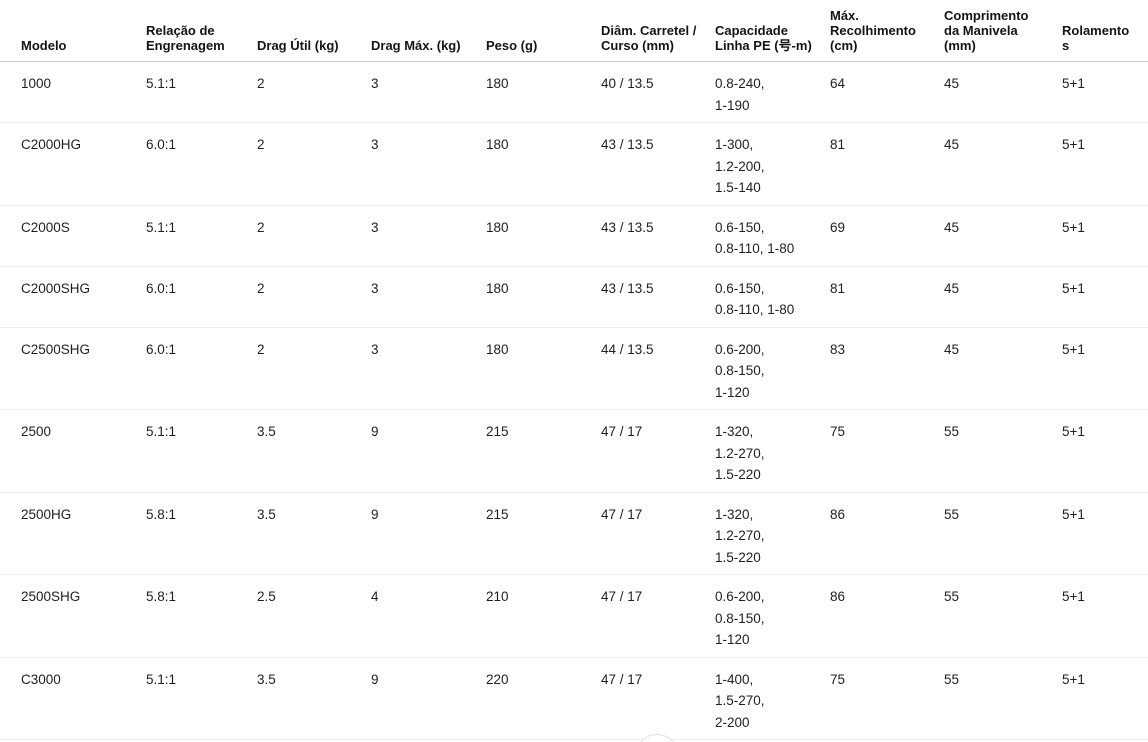  Describe the element at coordinates (734, 431) in the screenshot. I see `pe-capacity-line: 1-320,` at that location.